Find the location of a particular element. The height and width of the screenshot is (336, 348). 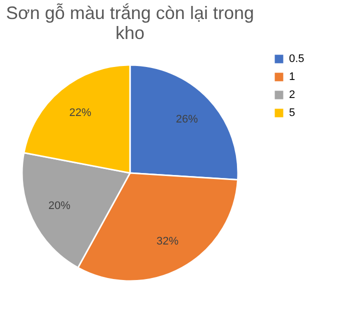

data-label: 22% is located at coordinates (80, 112).